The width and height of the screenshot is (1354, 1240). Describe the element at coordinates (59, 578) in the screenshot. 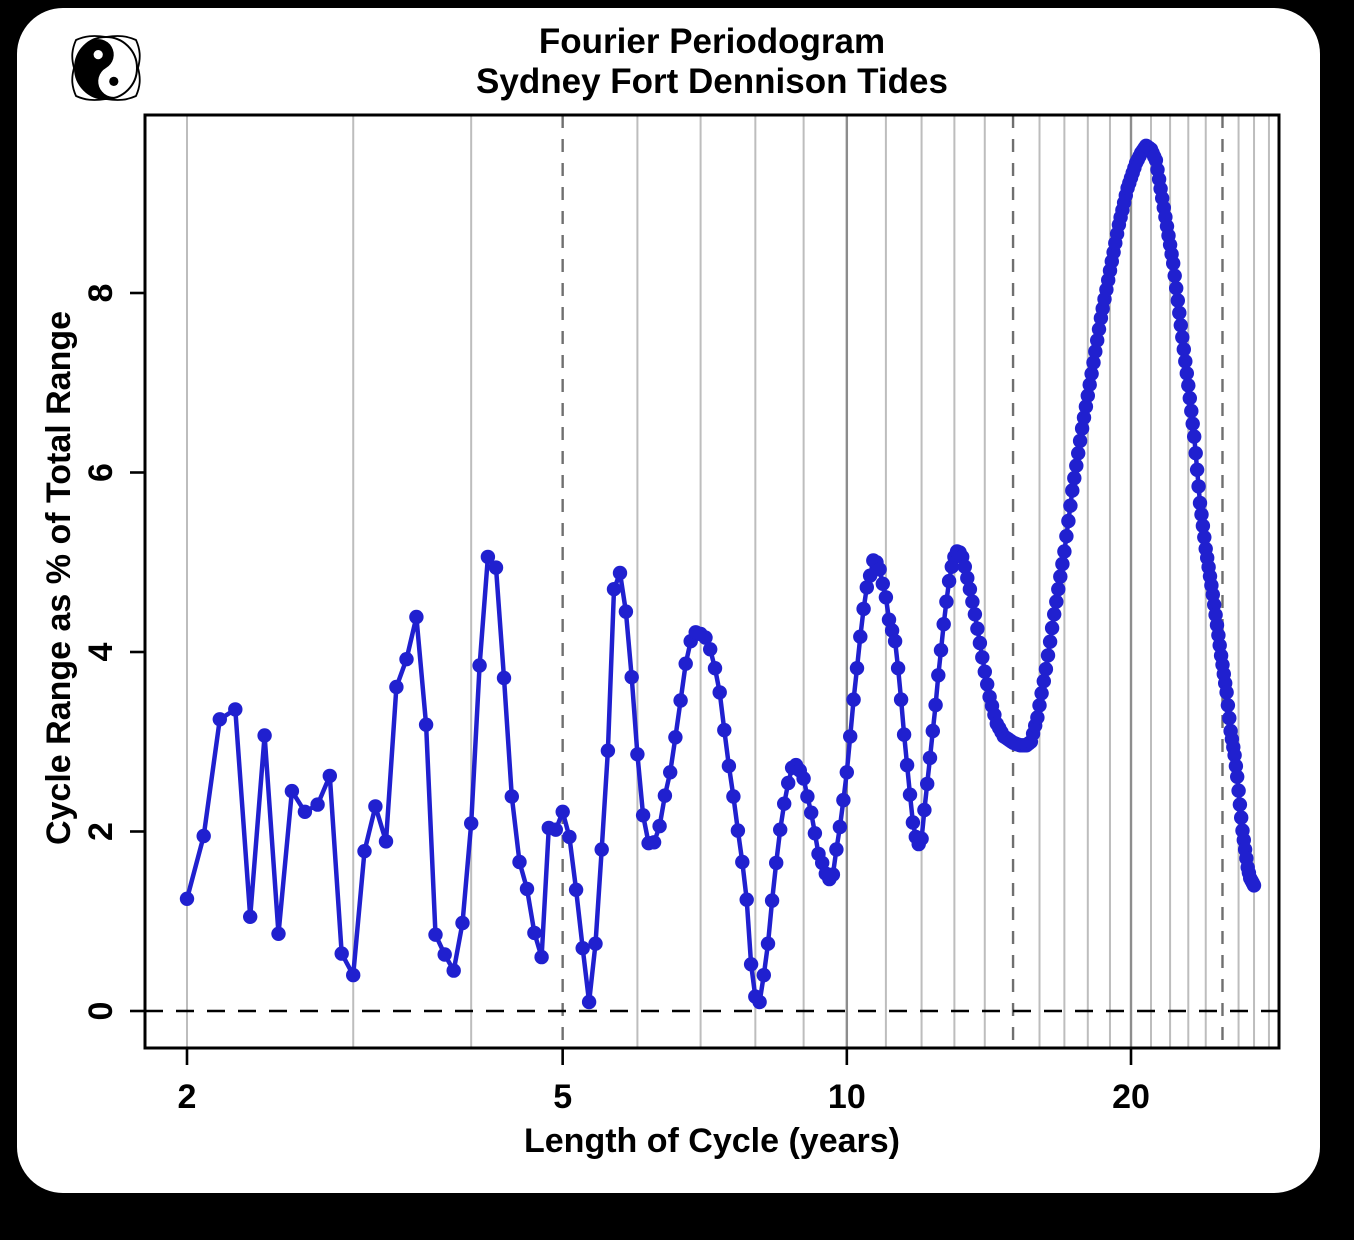

I see `y-axis-title: Cycle Range as % of Total Range` at that location.